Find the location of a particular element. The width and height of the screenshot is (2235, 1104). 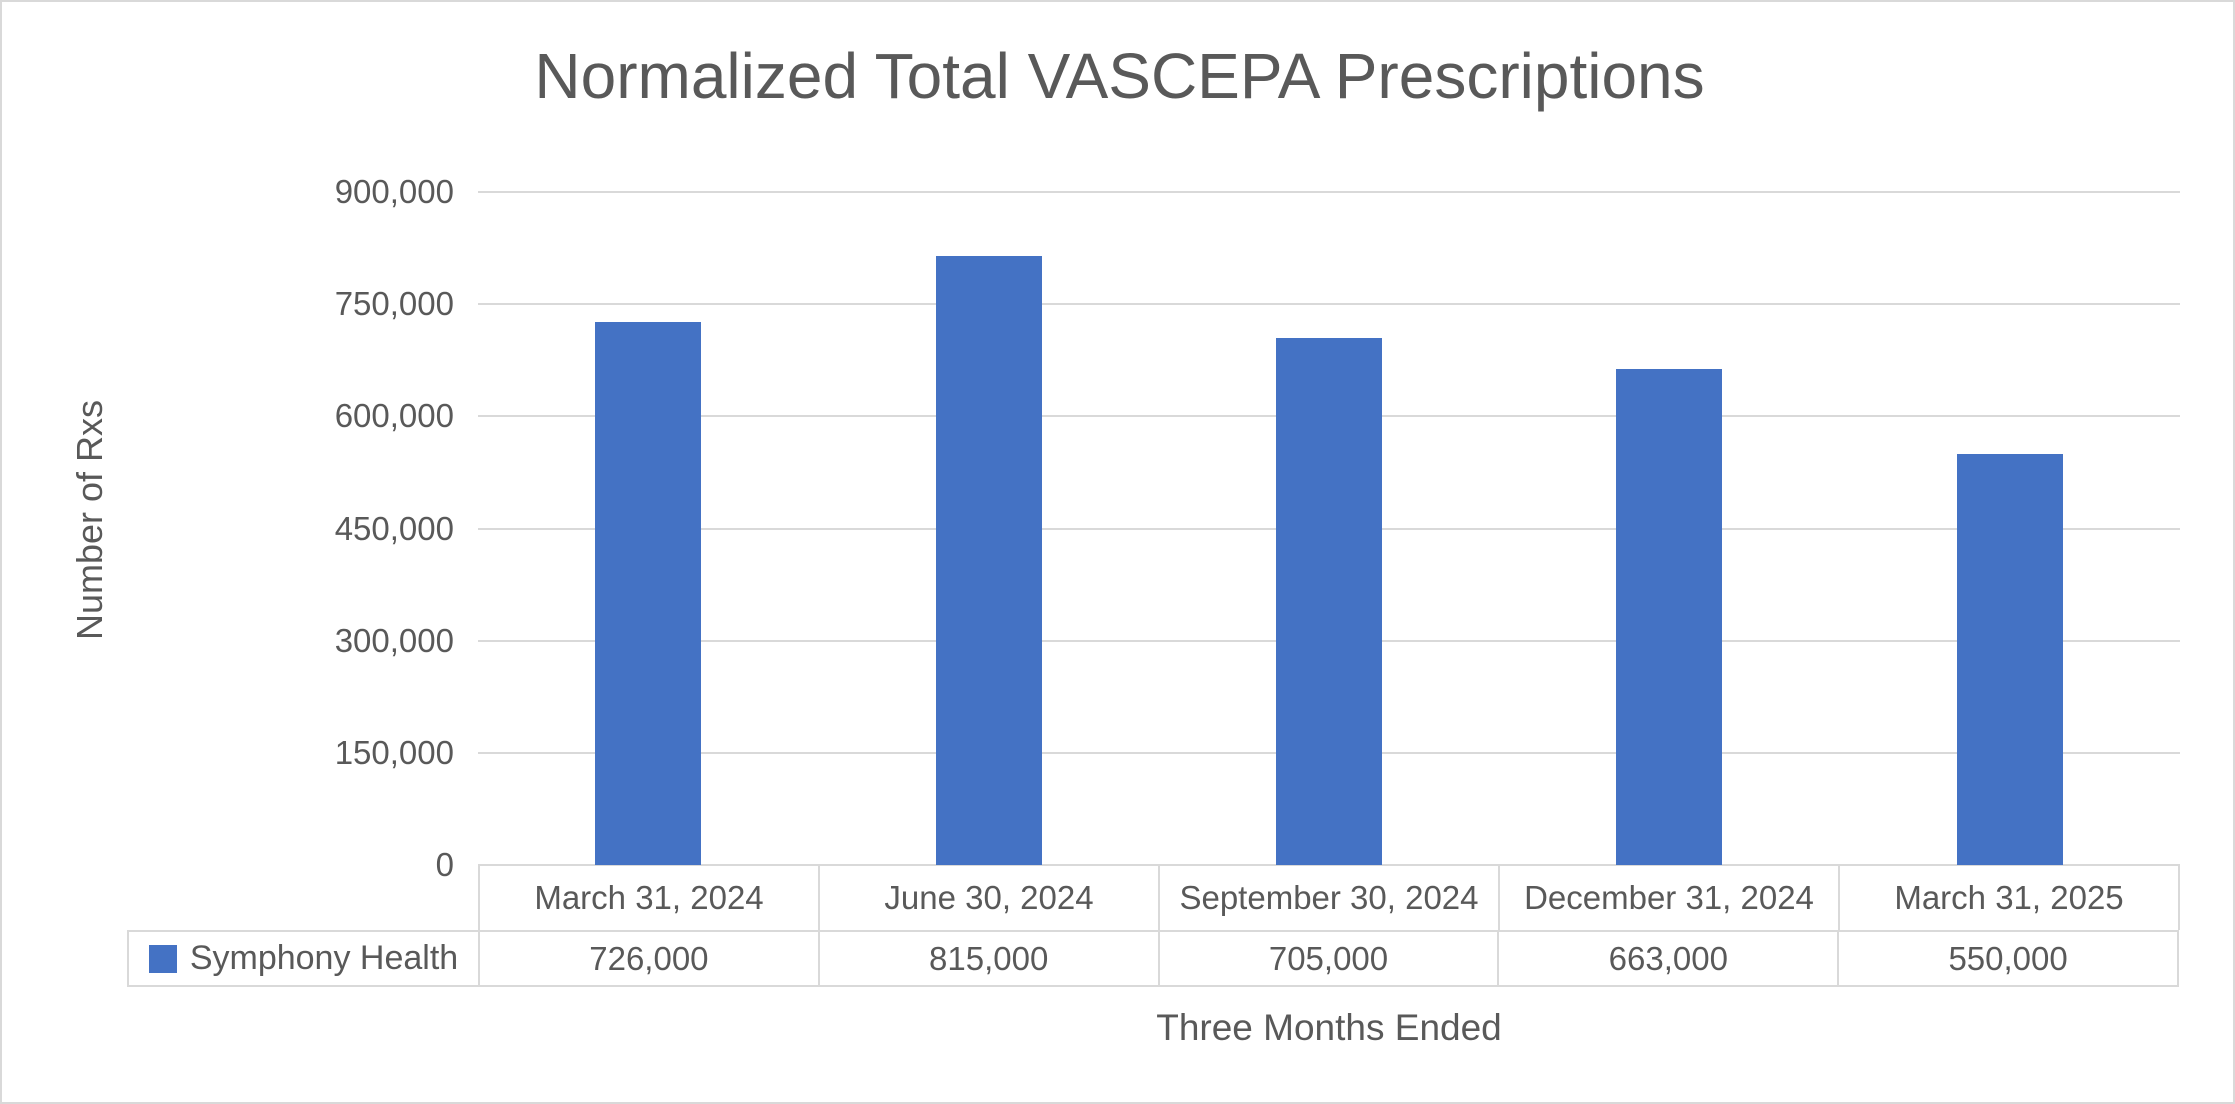

y-tick-label: 600,000 is located at coordinates (394, 416).